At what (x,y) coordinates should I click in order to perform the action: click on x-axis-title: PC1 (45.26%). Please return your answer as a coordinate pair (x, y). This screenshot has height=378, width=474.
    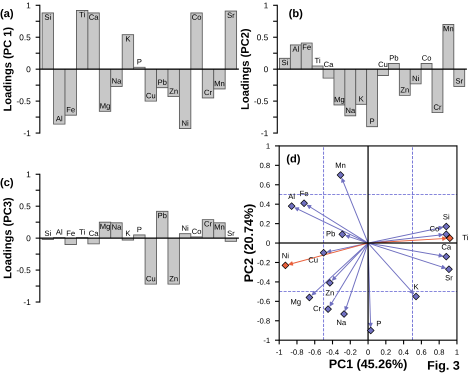
    Looking at the image, I should click on (368, 365).